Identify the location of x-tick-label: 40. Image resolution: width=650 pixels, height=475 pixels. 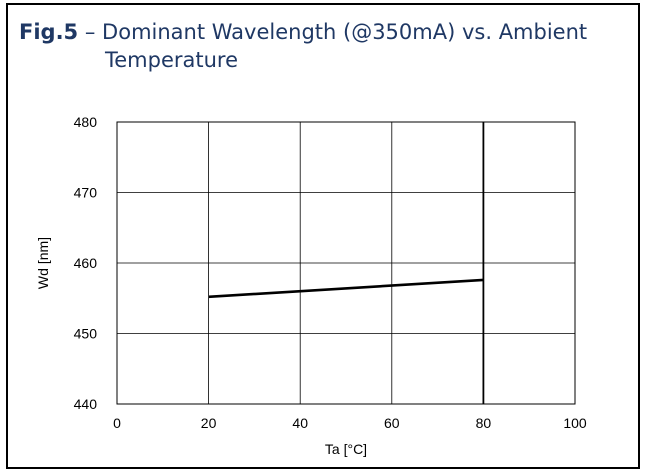
(300, 423).